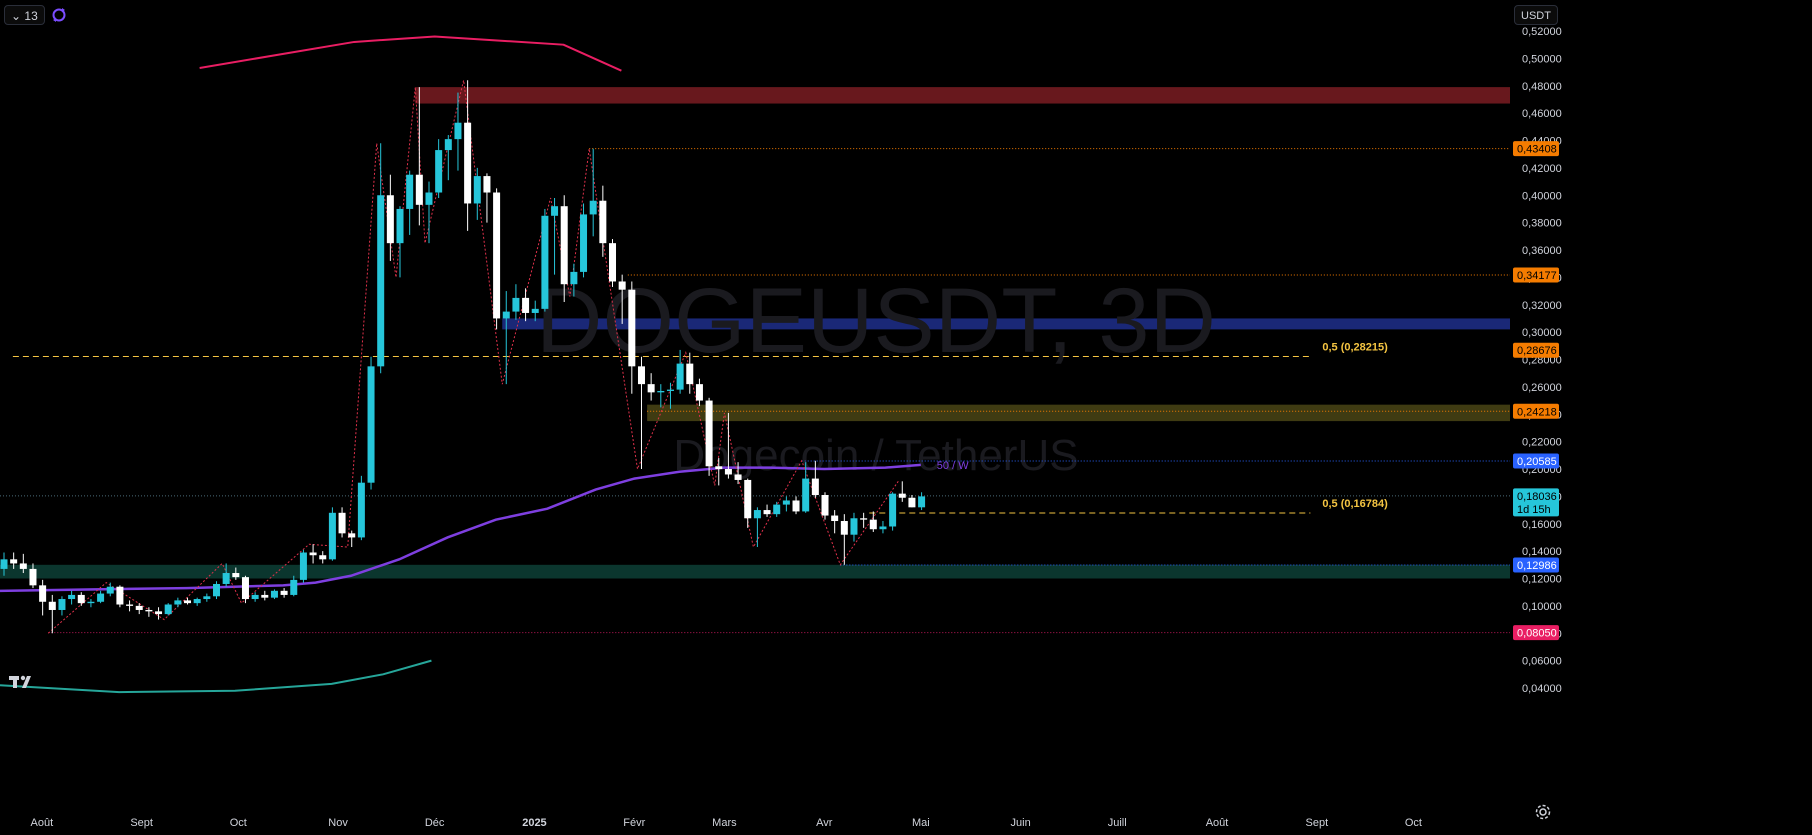 This screenshot has width=1812, height=835. Describe the element at coordinates (755, 571) in the screenshot. I see `zone-support-teal` at that location.